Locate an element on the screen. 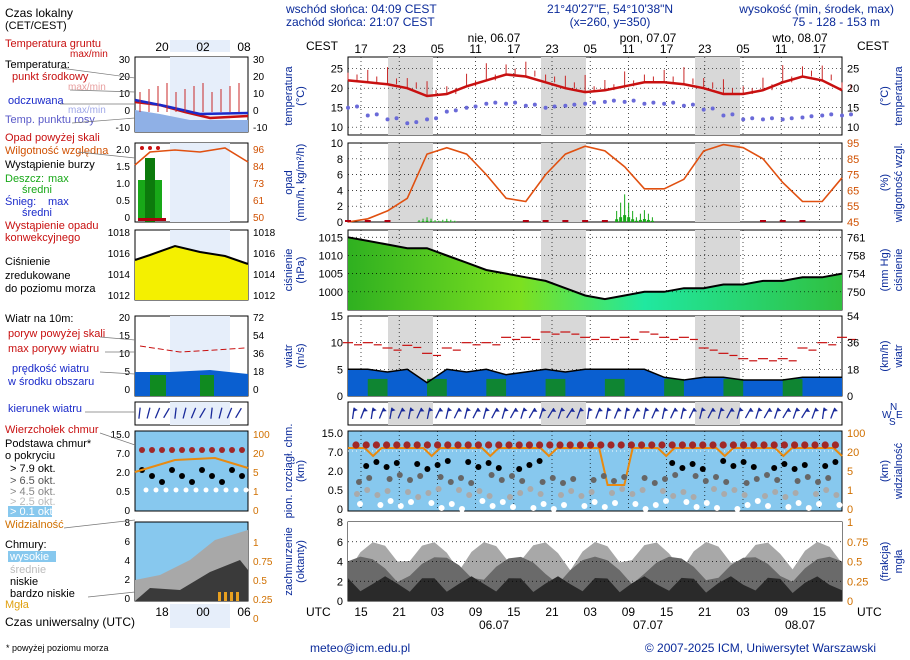  legend-text: kierunek wiatru is located at coordinates (45, 409).